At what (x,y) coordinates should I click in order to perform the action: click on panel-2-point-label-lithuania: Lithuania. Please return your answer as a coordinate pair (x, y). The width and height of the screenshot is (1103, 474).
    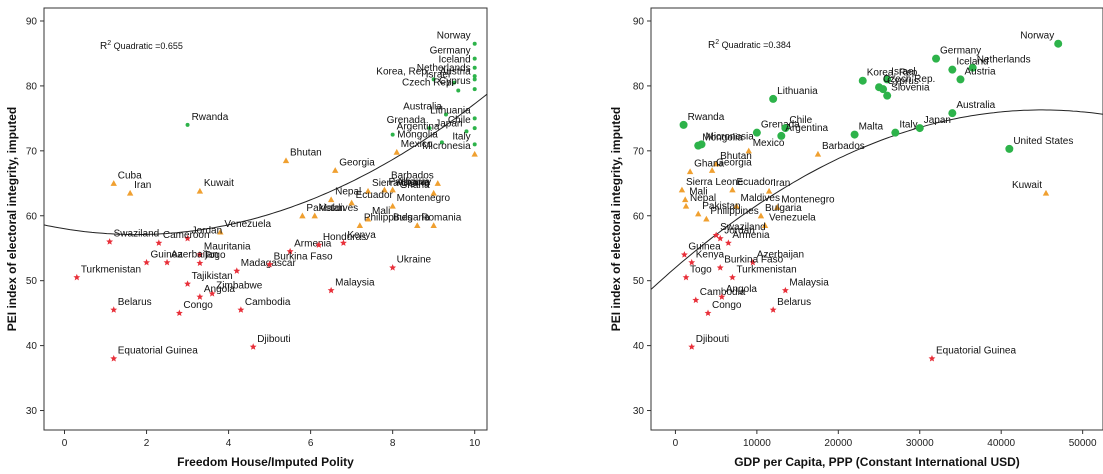
    Looking at the image, I should click on (797, 91).